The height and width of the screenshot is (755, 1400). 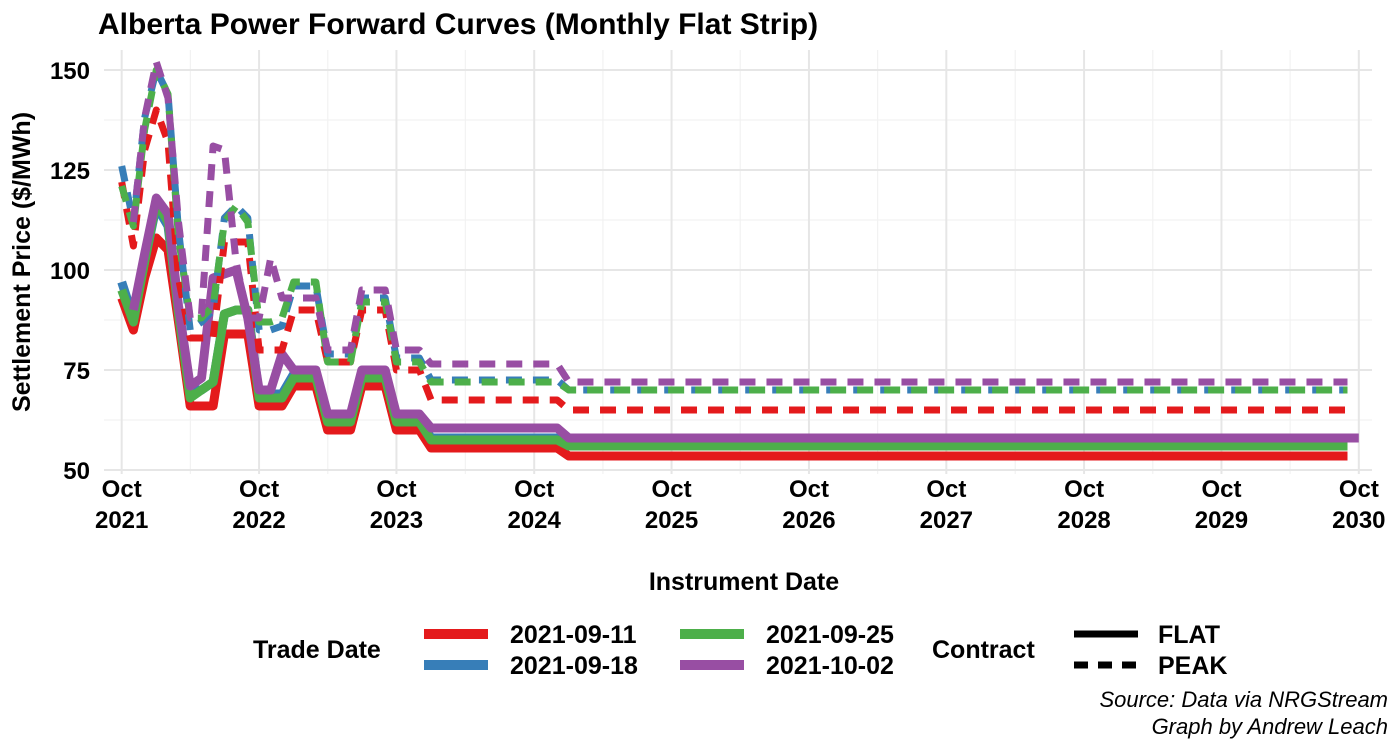 What do you see at coordinates (121, 520) in the screenshot?
I see `x-tick-label-year: 2021` at bounding box center [121, 520].